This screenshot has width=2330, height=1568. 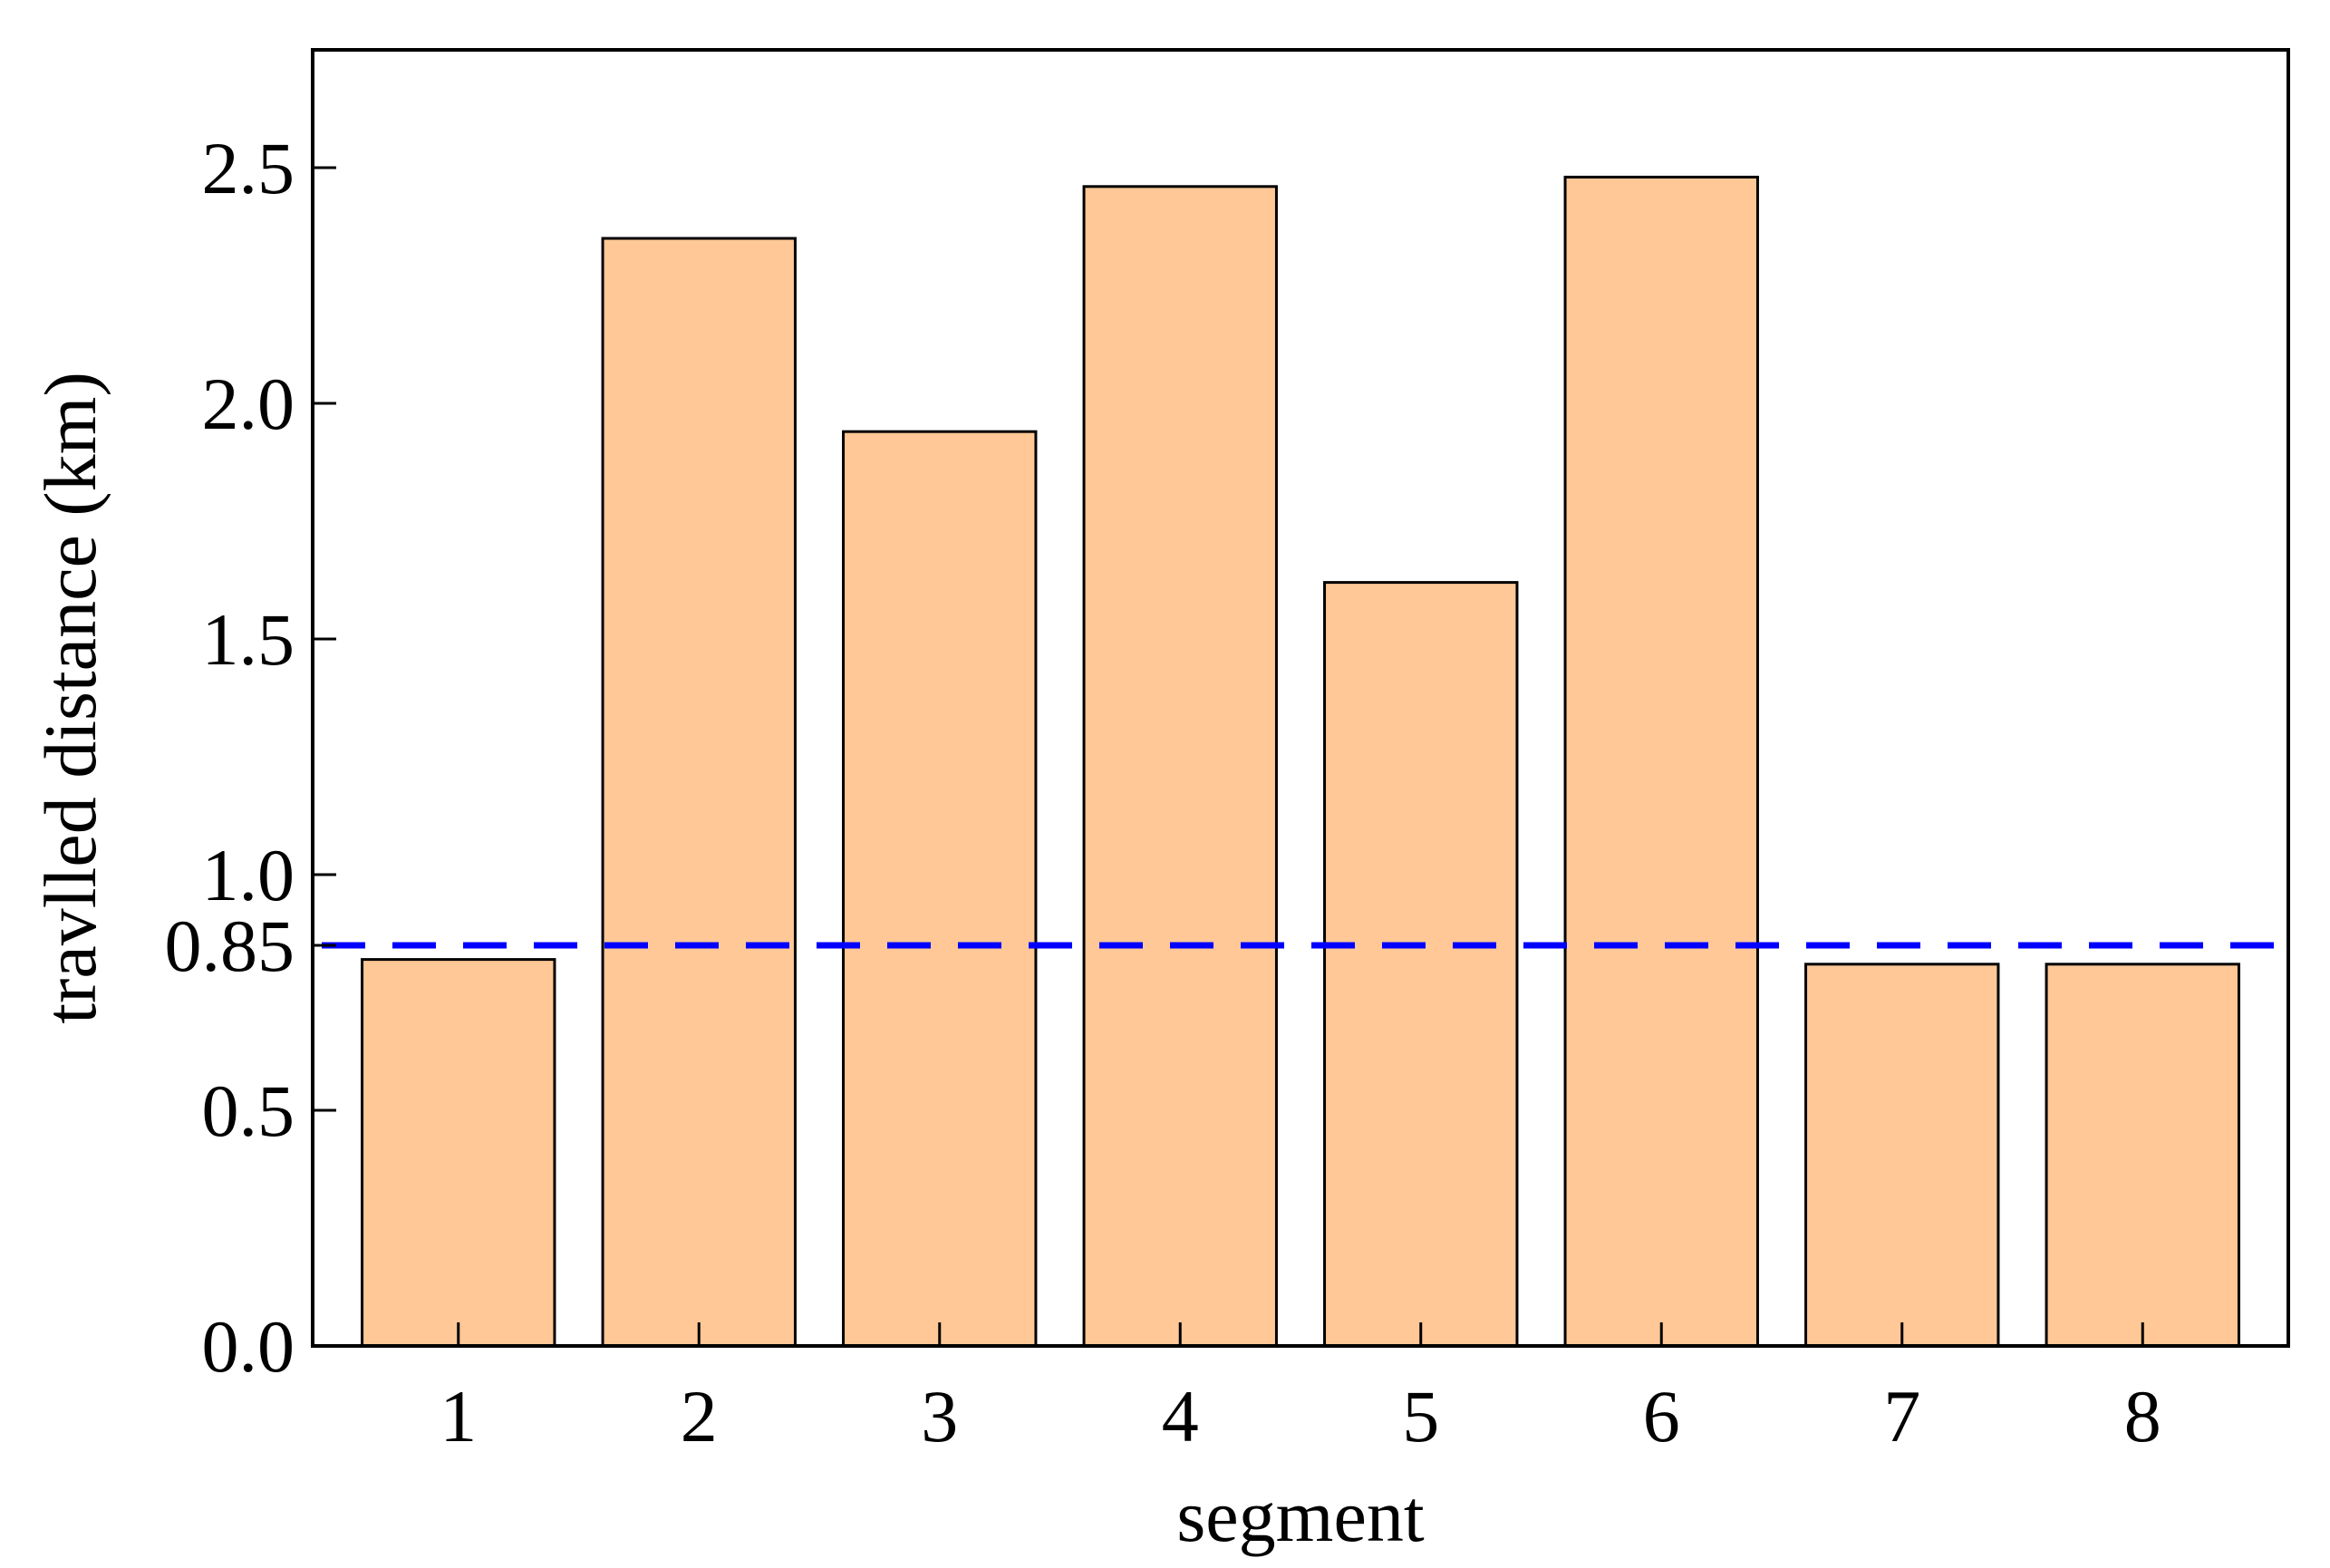 I want to click on x-tick-label-6: 6, so click(x=1661, y=1416).